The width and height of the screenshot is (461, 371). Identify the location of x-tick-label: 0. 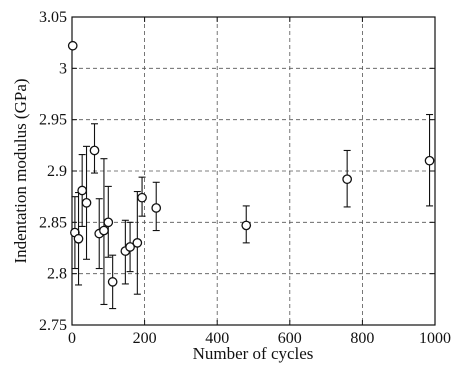
(72, 338).